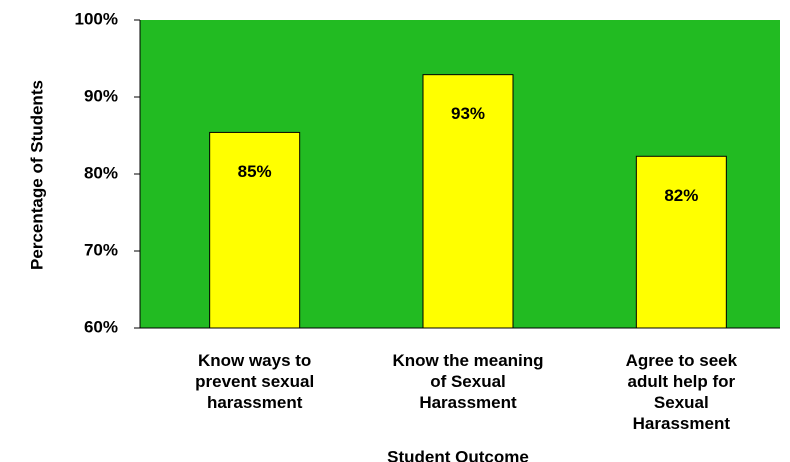 This screenshot has width=790, height=462. Describe the element at coordinates (255, 381) in the screenshot. I see `x-tick-label: Know ways to prevent sexual harassment` at that location.